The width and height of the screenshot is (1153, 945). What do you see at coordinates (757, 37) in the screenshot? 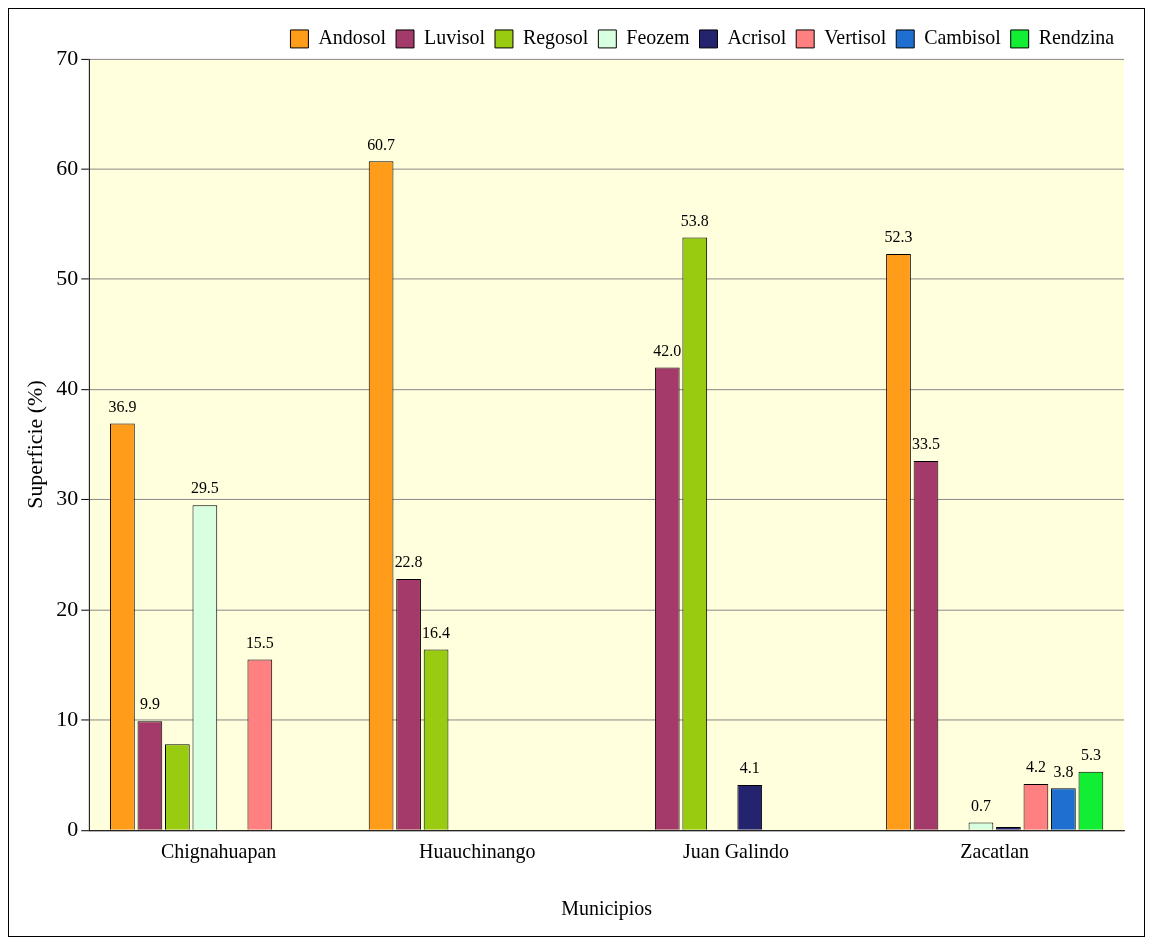
I see `legend-label: Acrisol` at bounding box center [757, 37].